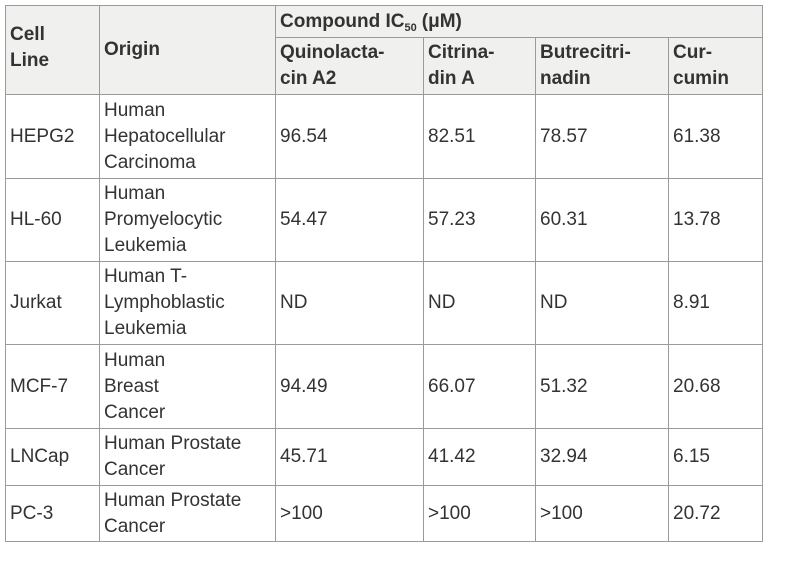 The width and height of the screenshot is (792, 562). I want to click on ic50-value: 20.68, so click(715, 386).